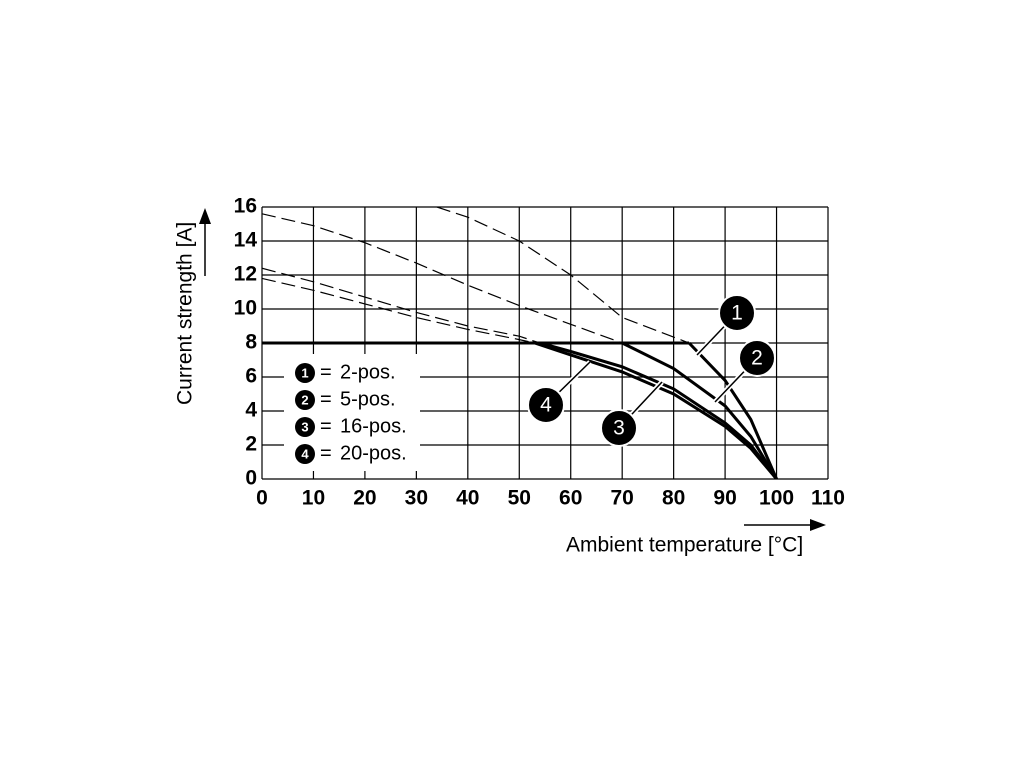  Describe the element at coordinates (245, 308) in the screenshot. I see `y-tick-label: 10` at that location.